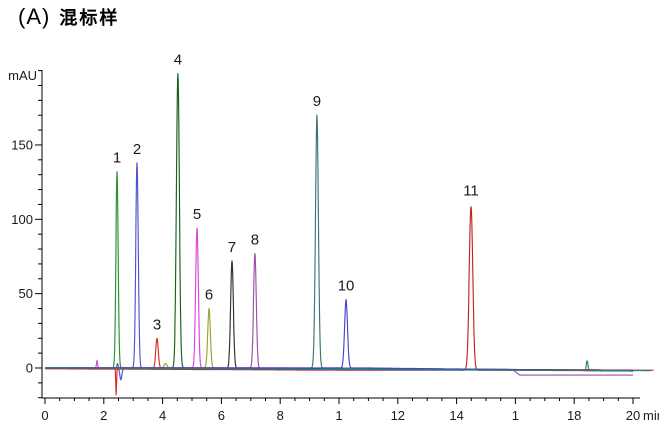 Image resolution: width=659 pixels, height=428 pixels. Describe the element at coordinates (197, 214) in the screenshot. I see `peak-label-5: 5` at that location.